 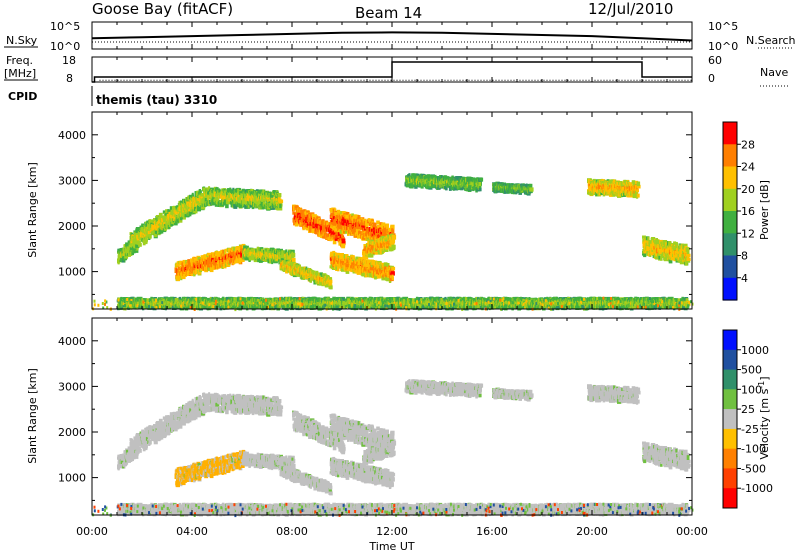 What do you see at coordinates (162, 9) in the screenshot?
I see `site-title: Goose Bay (fitACF)` at bounding box center [162, 9].